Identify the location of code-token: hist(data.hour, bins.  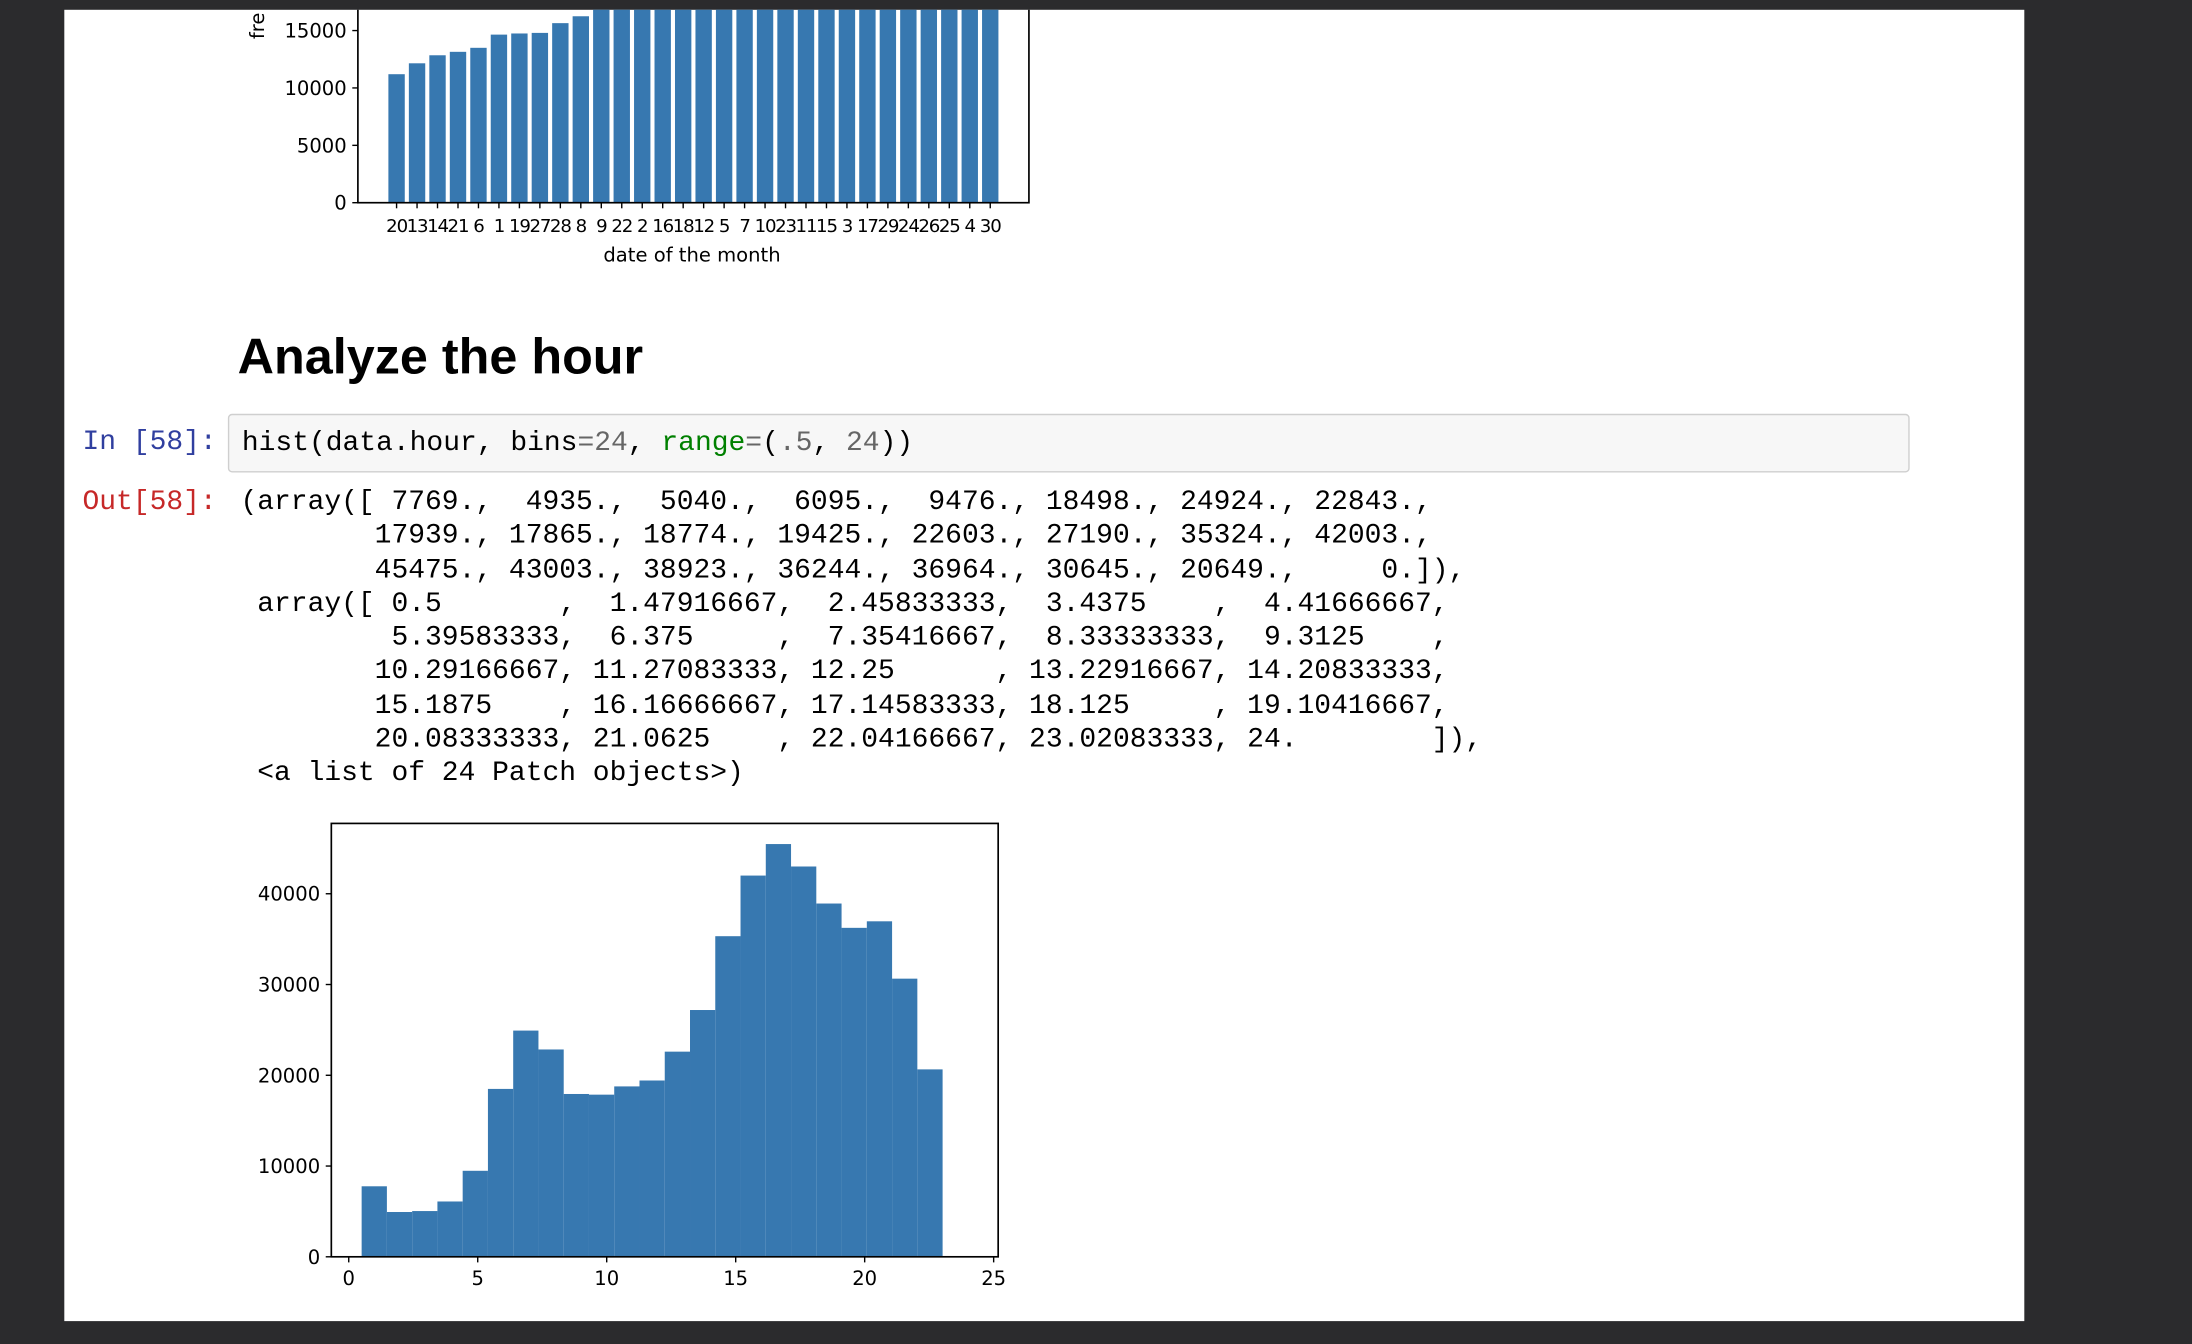
(409, 443).